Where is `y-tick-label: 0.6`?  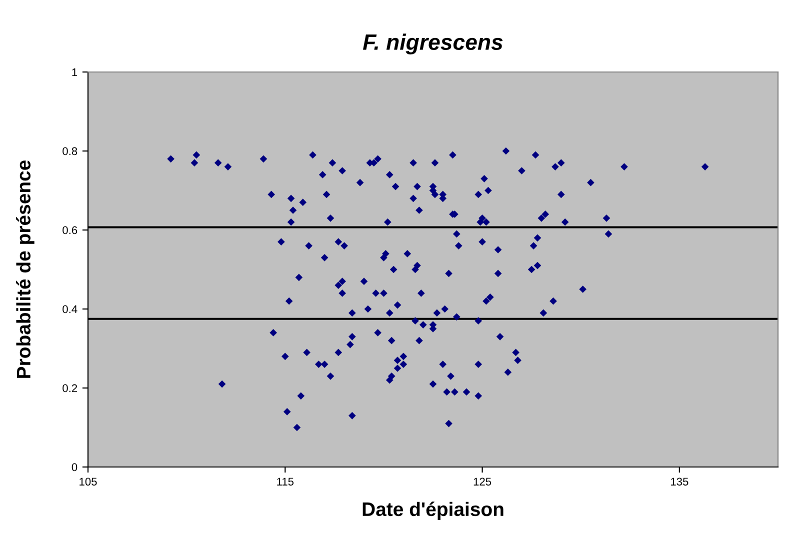 y-tick-label: 0.6 is located at coordinates (70, 230).